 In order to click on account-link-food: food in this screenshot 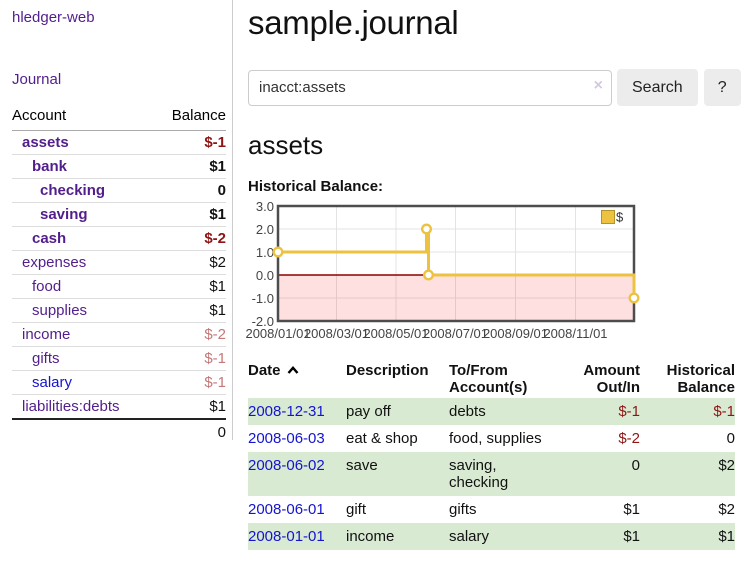, I will do `click(47, 286)`.